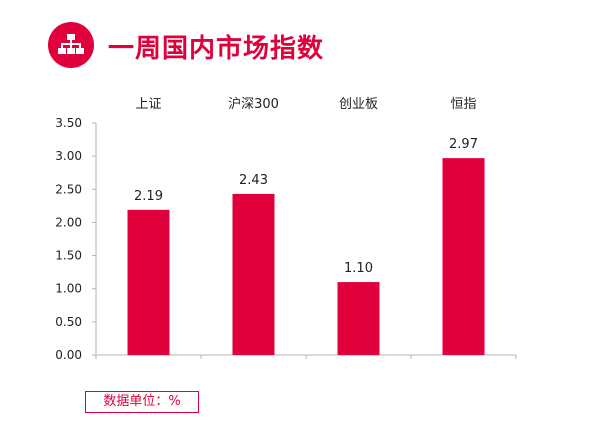  Describe the element at coordinates (68, 123) in the screenshot. I see `y-tick-label: 3.50` at that location.